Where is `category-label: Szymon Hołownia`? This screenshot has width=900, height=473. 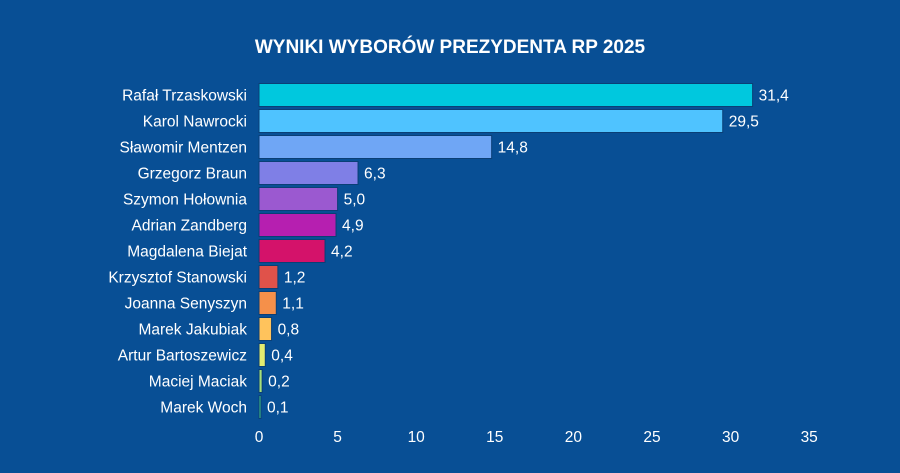
category-label: Szymon Hołownia is located at coordinates (185, 200).